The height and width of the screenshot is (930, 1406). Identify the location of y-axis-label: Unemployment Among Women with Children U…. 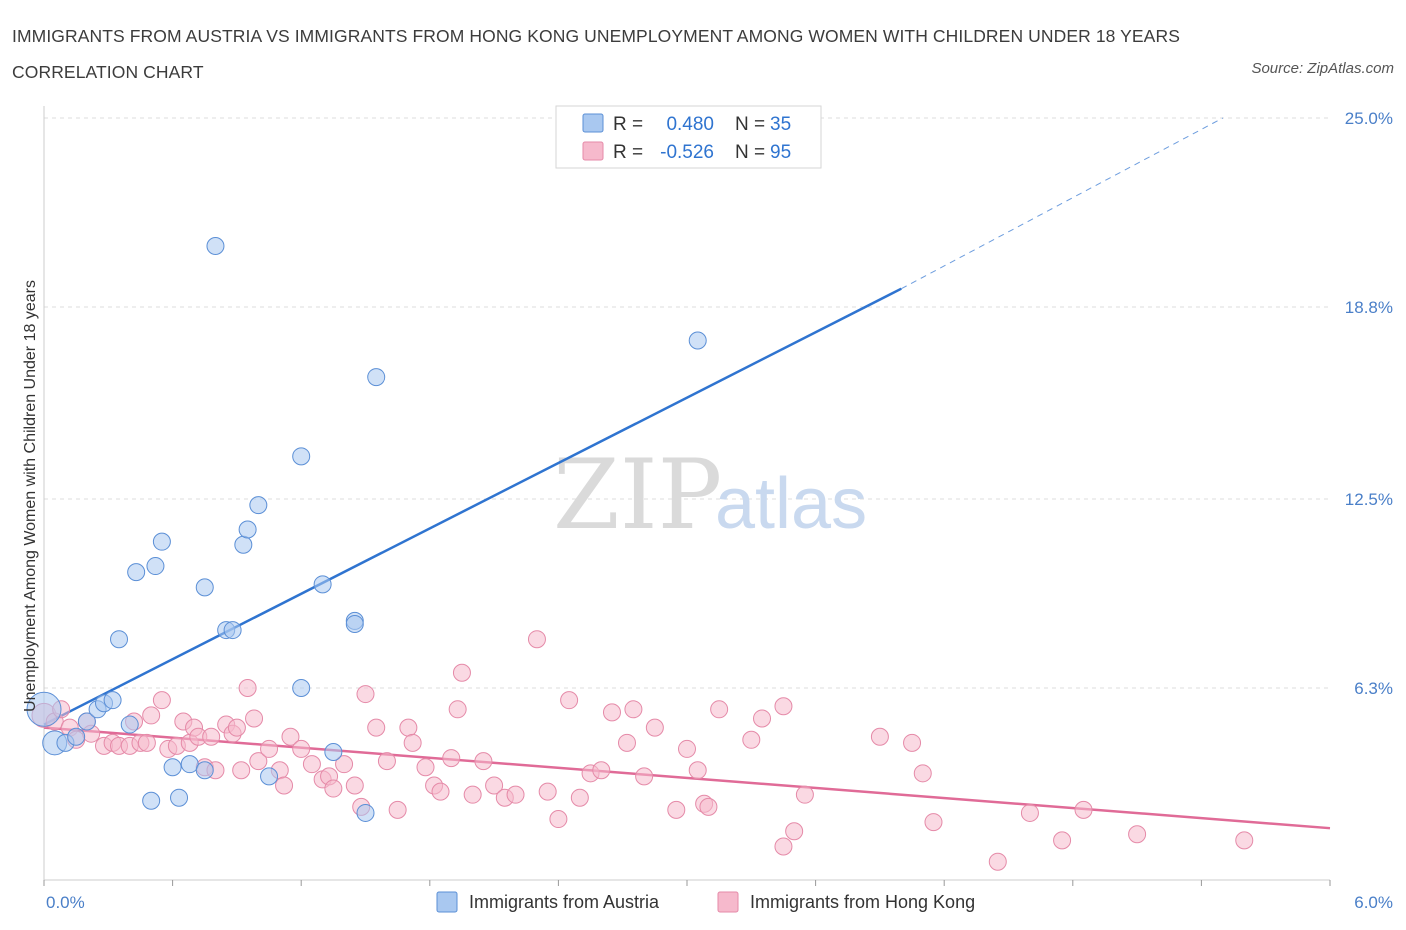
(30, 496).